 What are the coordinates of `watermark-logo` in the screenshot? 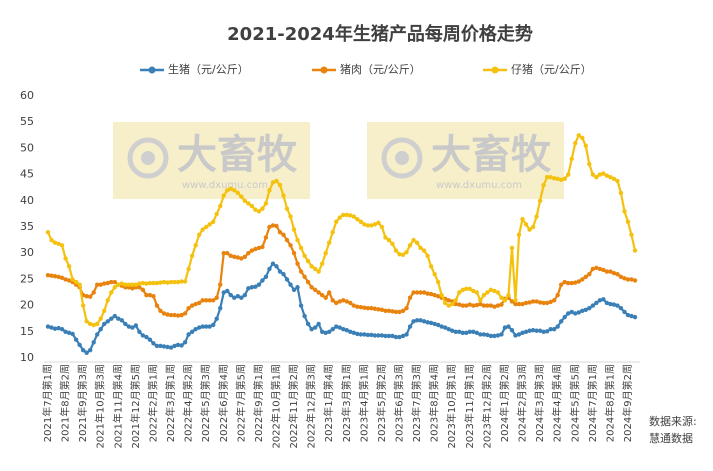 It's located at (148, 158).